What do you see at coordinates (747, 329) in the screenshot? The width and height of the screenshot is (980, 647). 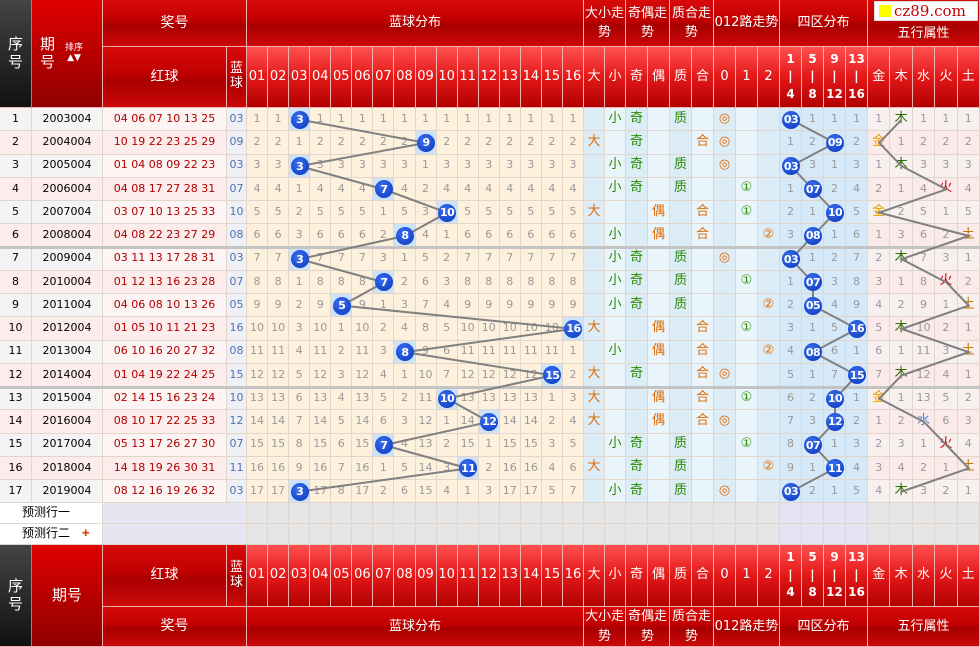 I see `road-mark: ①` at bounding box center [747, 329].